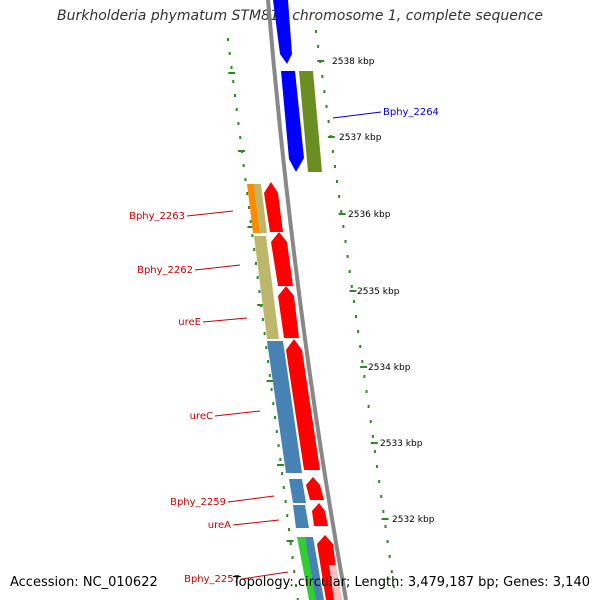  Describe the element at coordinates (413, 520) in the screenshot. I see `tick-label: 2532 kbp` at that location.